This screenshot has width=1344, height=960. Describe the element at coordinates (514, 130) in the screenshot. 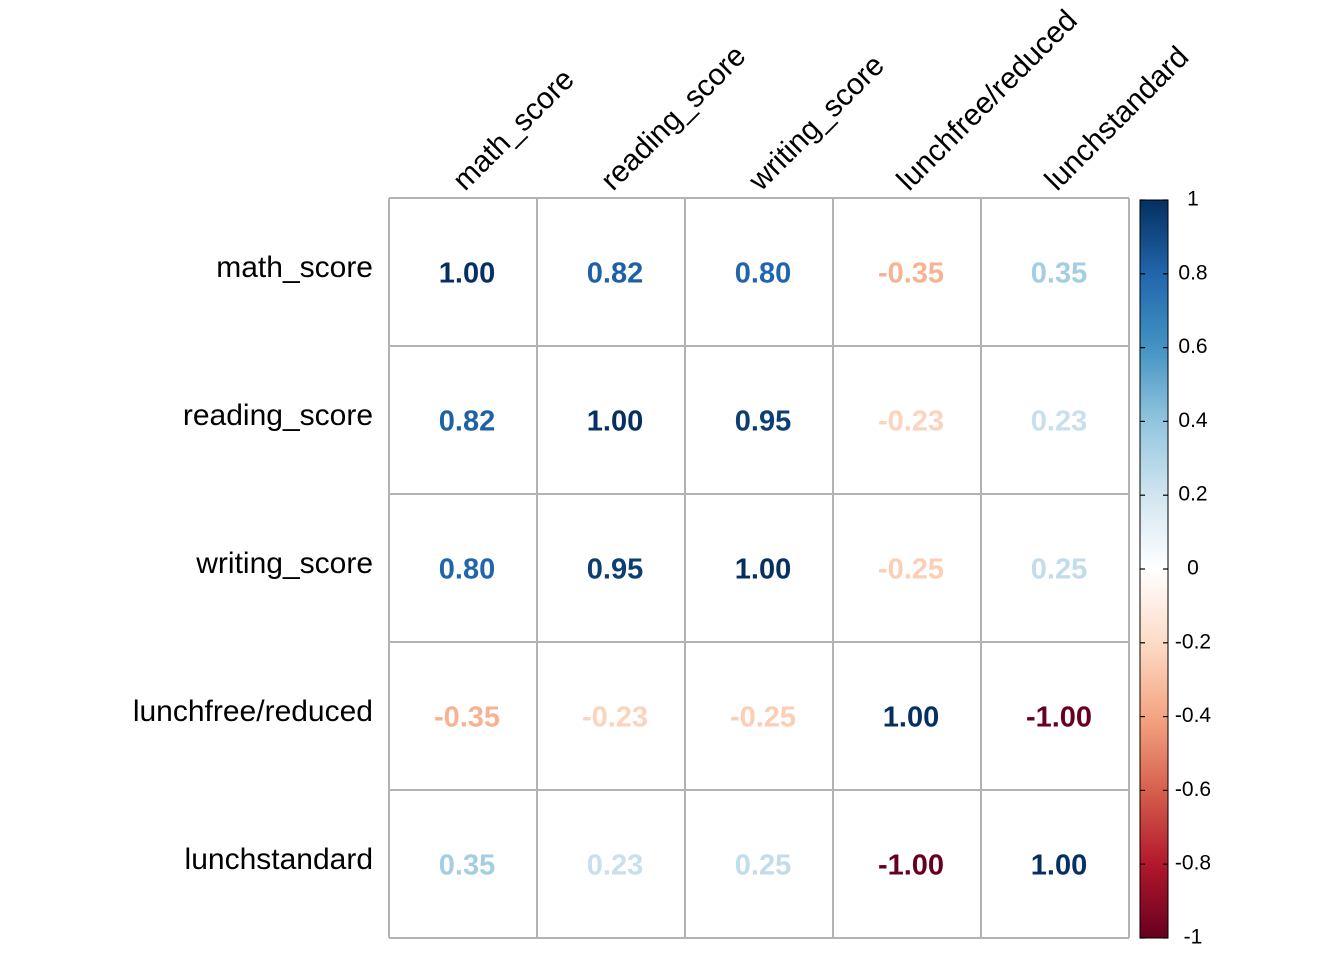

I see `column-label: math_score` at that location.